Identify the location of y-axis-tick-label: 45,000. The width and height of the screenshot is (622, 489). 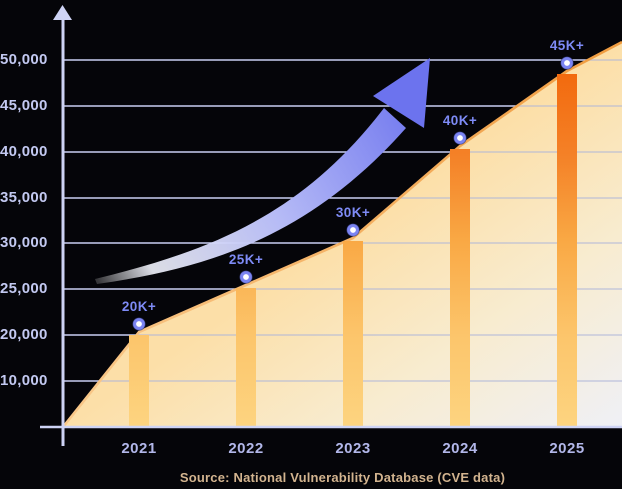
(24, 105).